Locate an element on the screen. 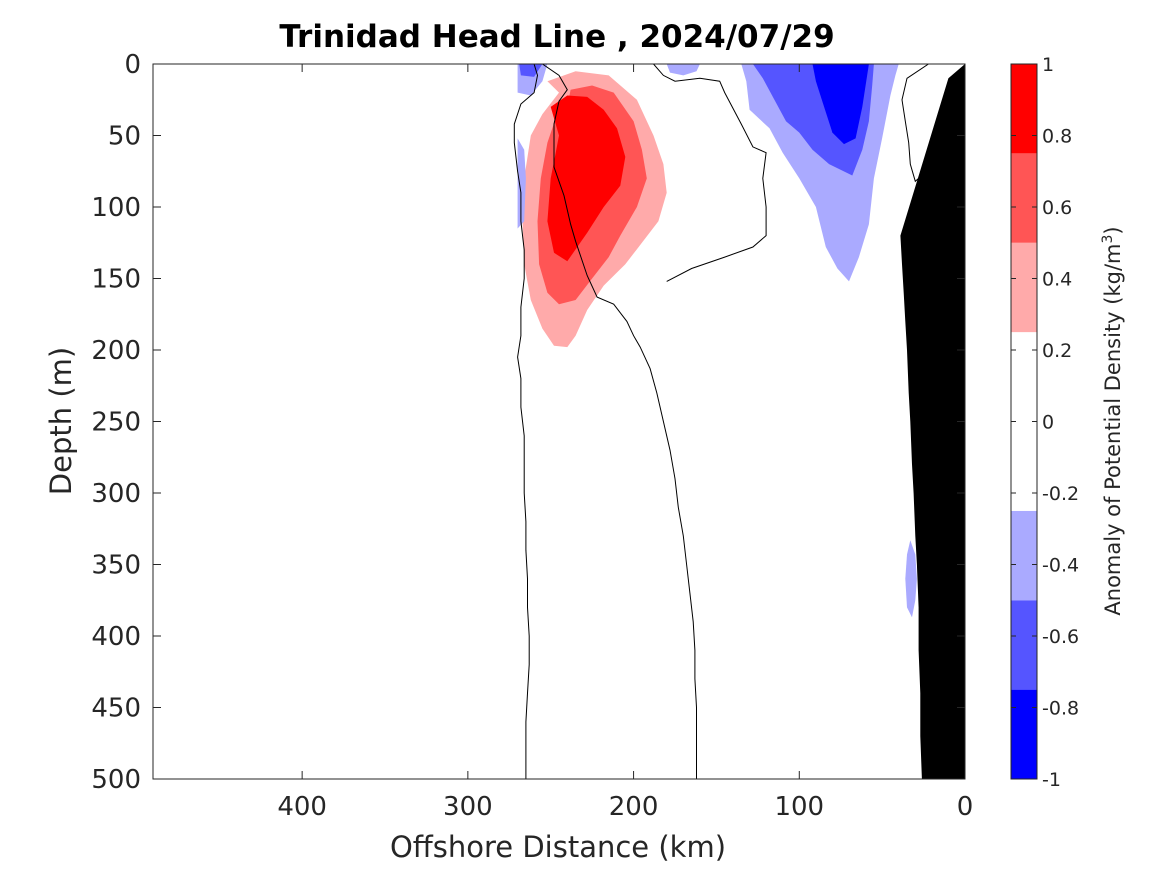 The height and width of the screenshot is (875, 1167). negative-anomaly-deep-light is located at coordinates (911, 579).